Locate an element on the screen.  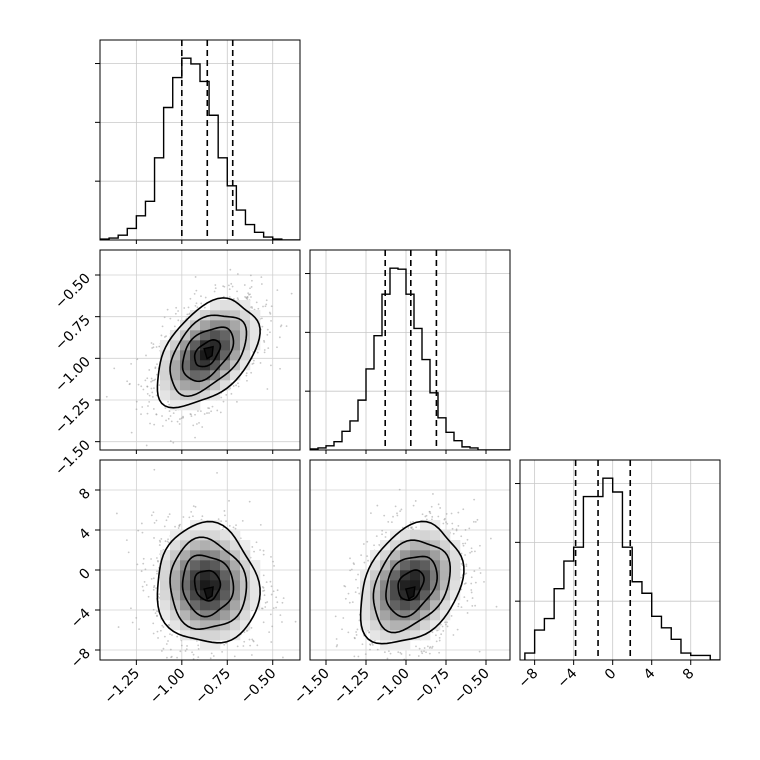
diag-3-histogram is located at coordinates (618, 560).